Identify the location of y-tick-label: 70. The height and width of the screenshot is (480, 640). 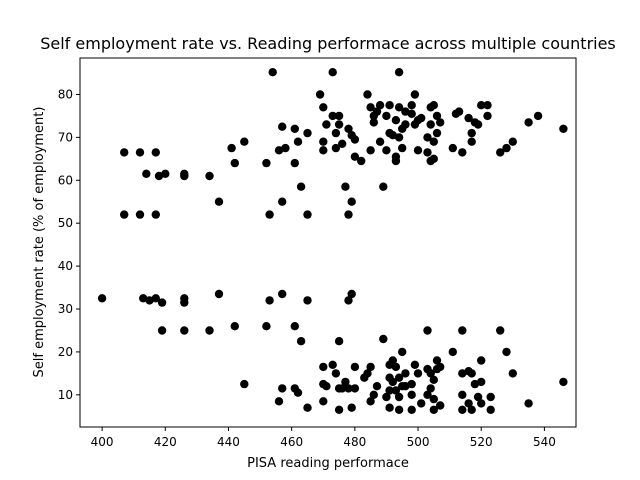
(65, 137).